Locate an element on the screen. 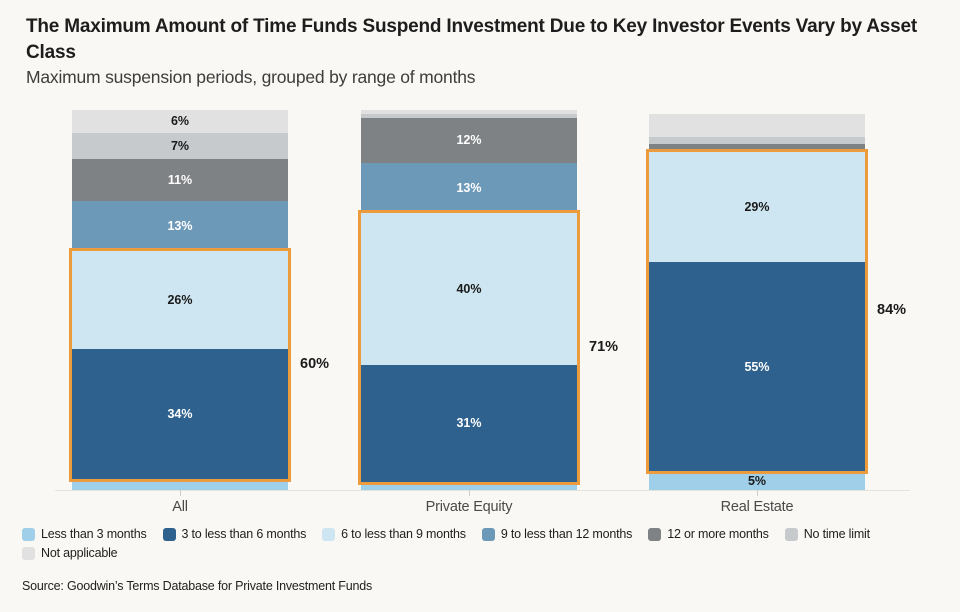  x-axis-label: All is located at coordinates (180, 507).